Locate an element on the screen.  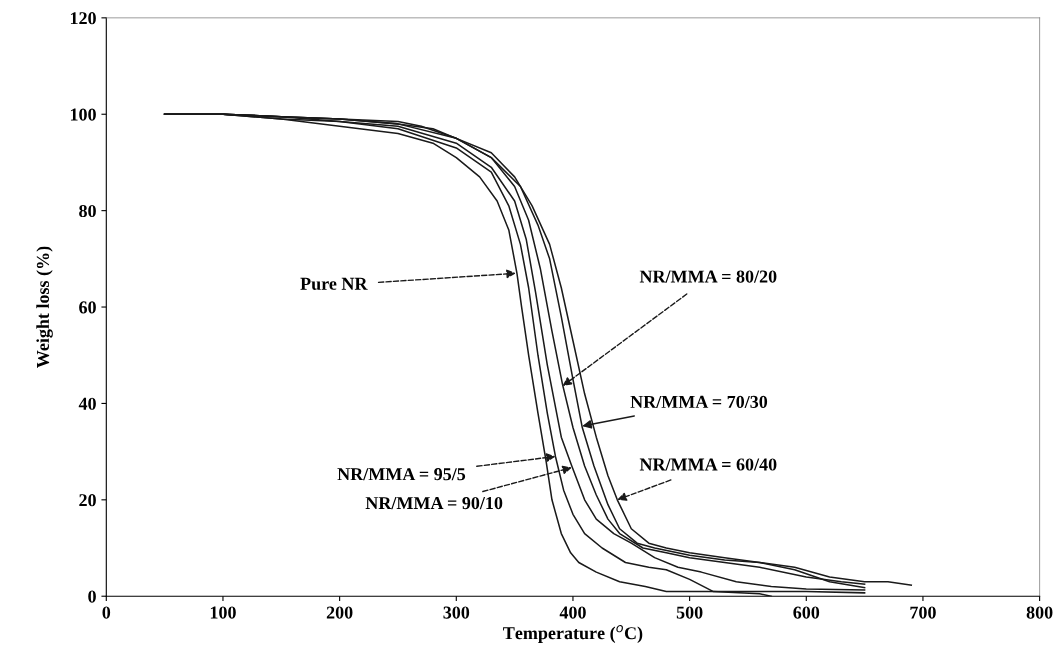
x-tick-label: 100 is located at coordinates (223, 612).